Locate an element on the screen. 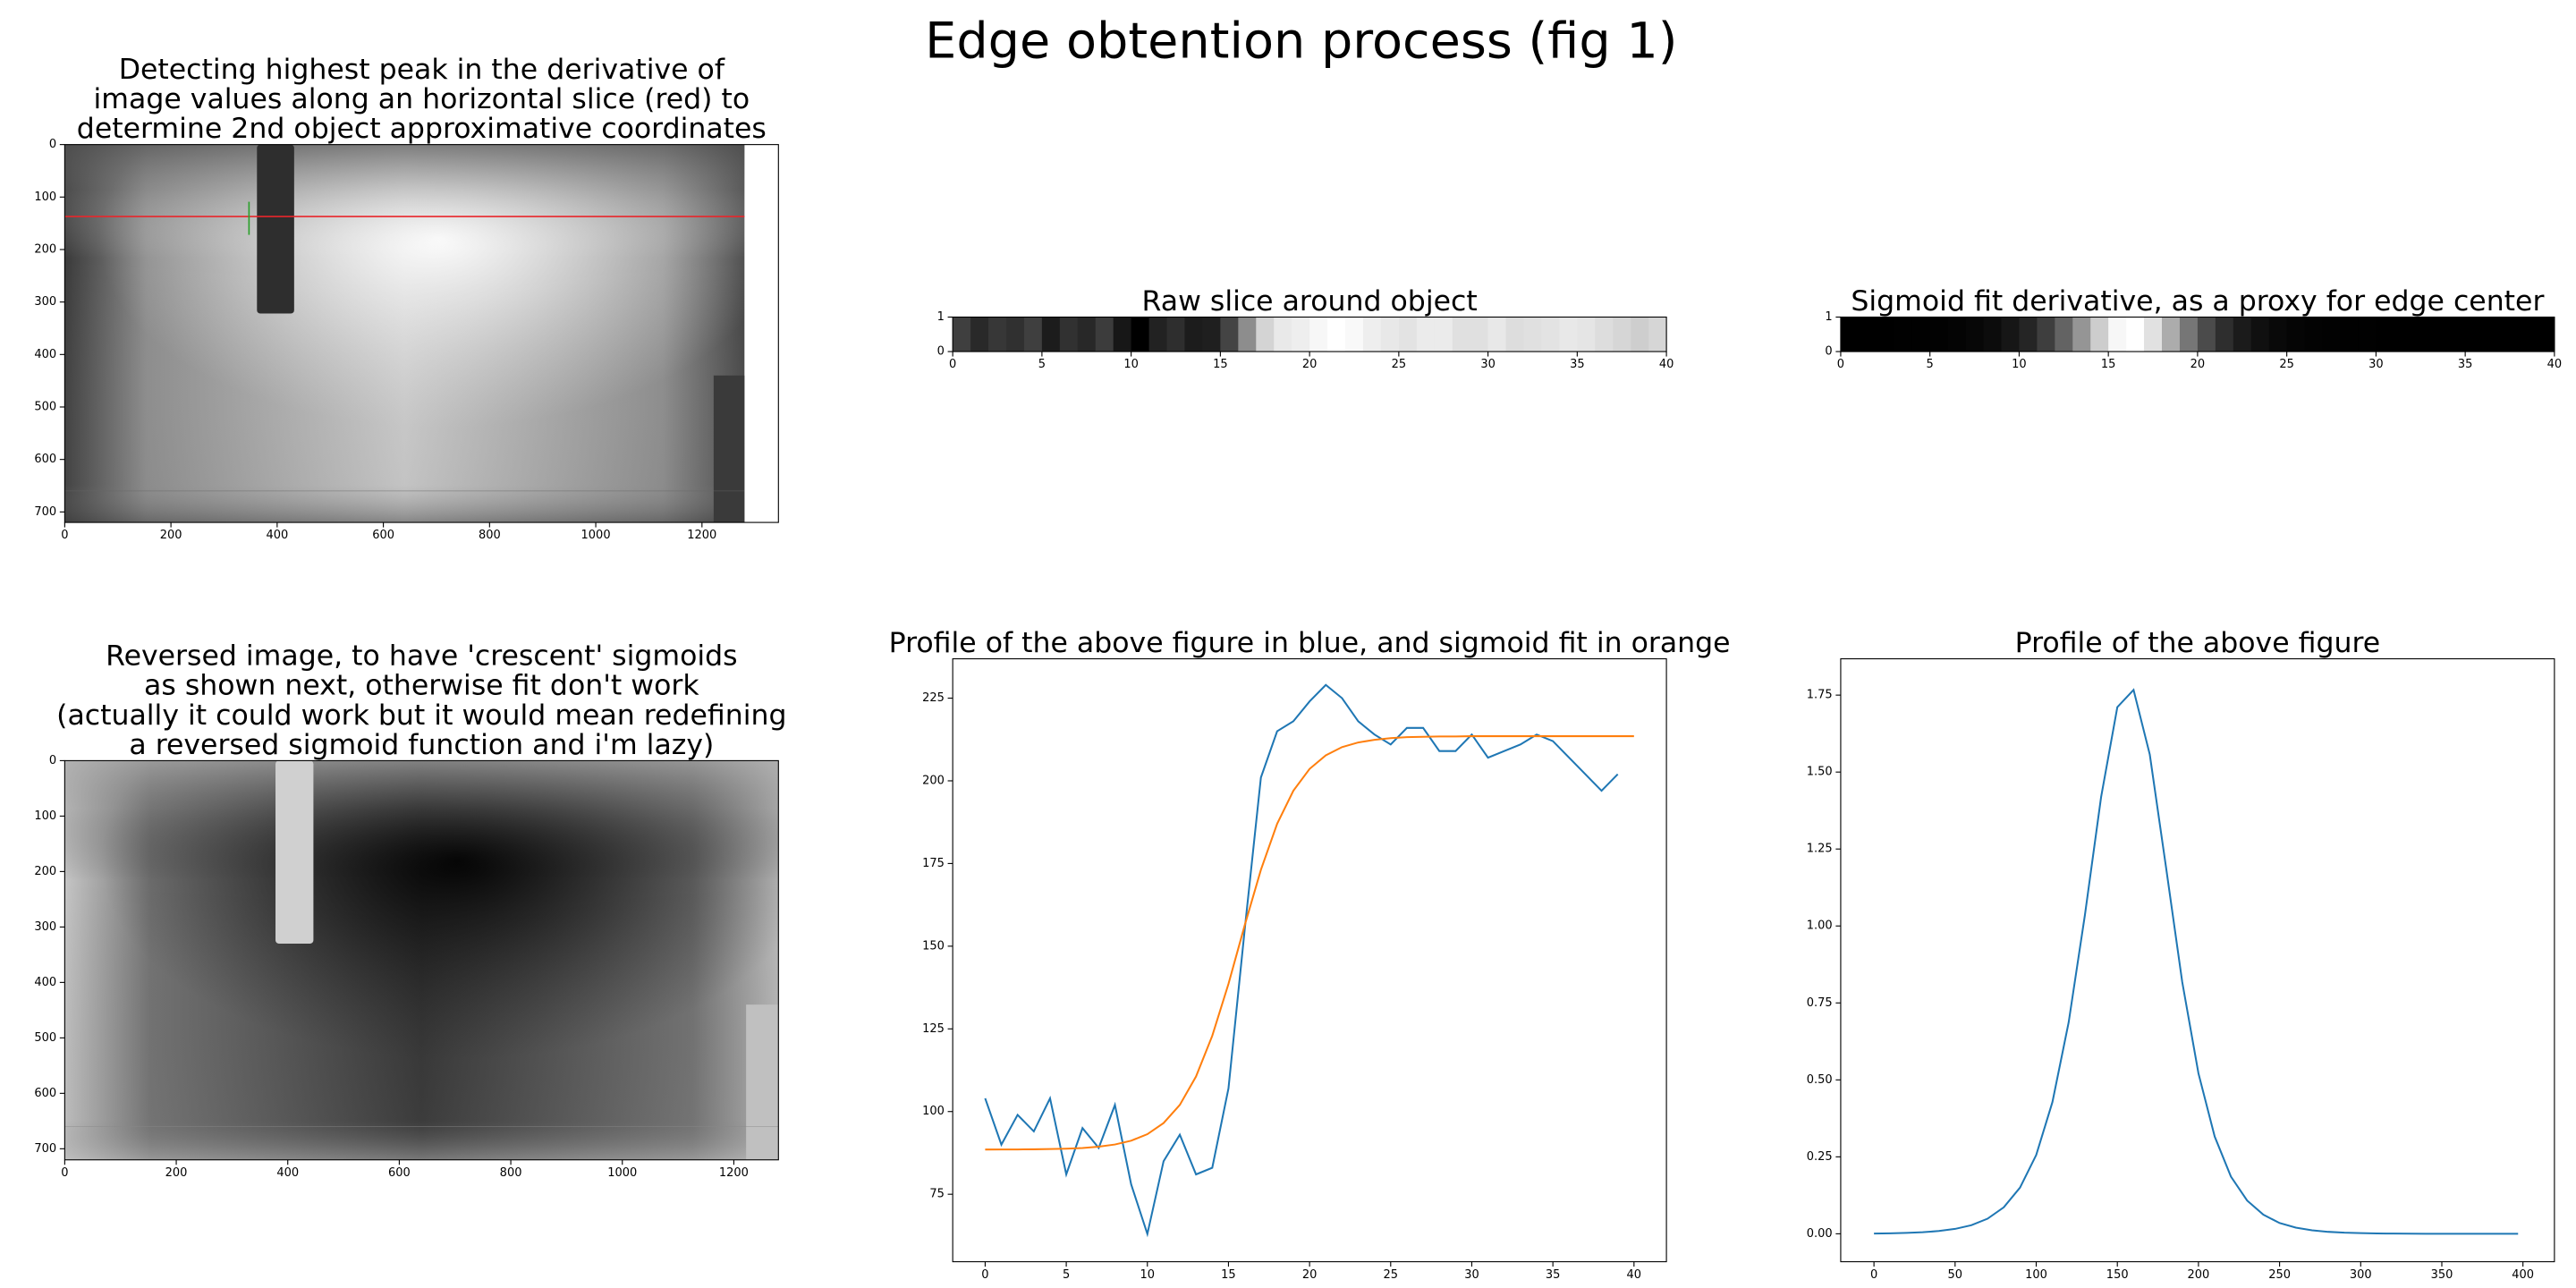 The height and width of the screenshot is (1288, 2576). x-tick-label: 10 is located at coordinates (2019, 364).